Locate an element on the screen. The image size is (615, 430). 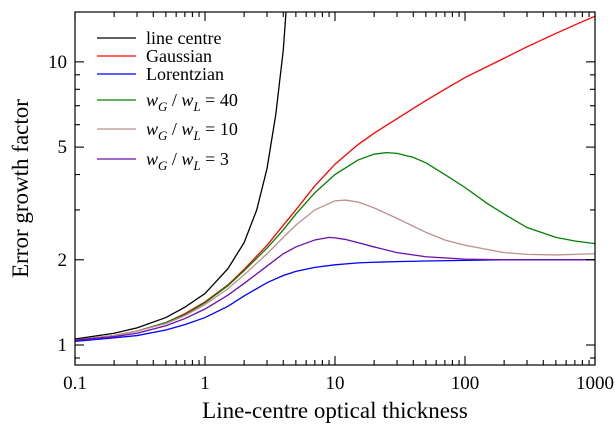
legend-label: wG / wL = 10 is located at coordinates (192, 131).